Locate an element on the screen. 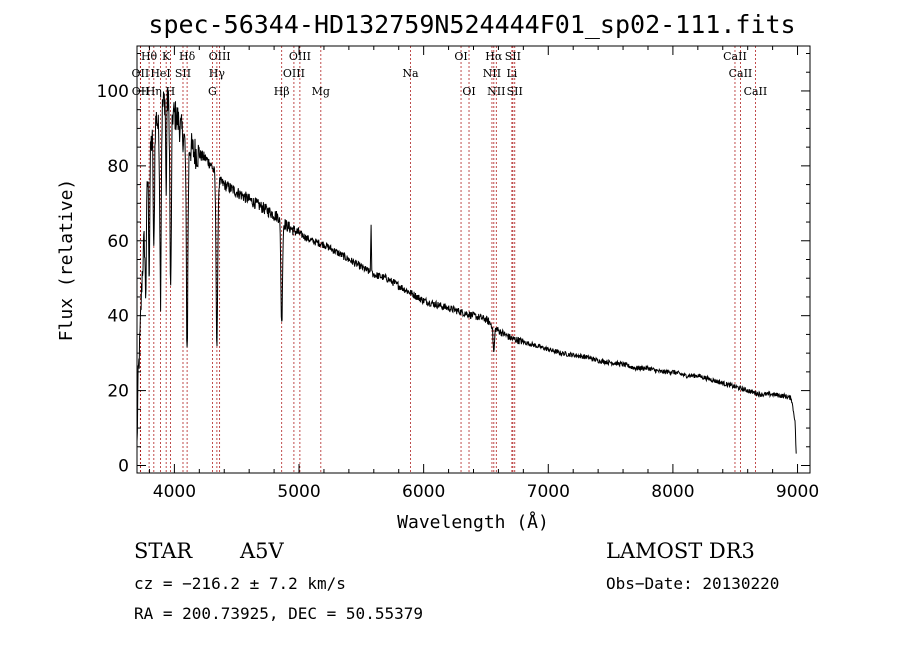 This screenshot has height=649, width=900. line-marker-label: Hη is located at coordinates (154, 91).